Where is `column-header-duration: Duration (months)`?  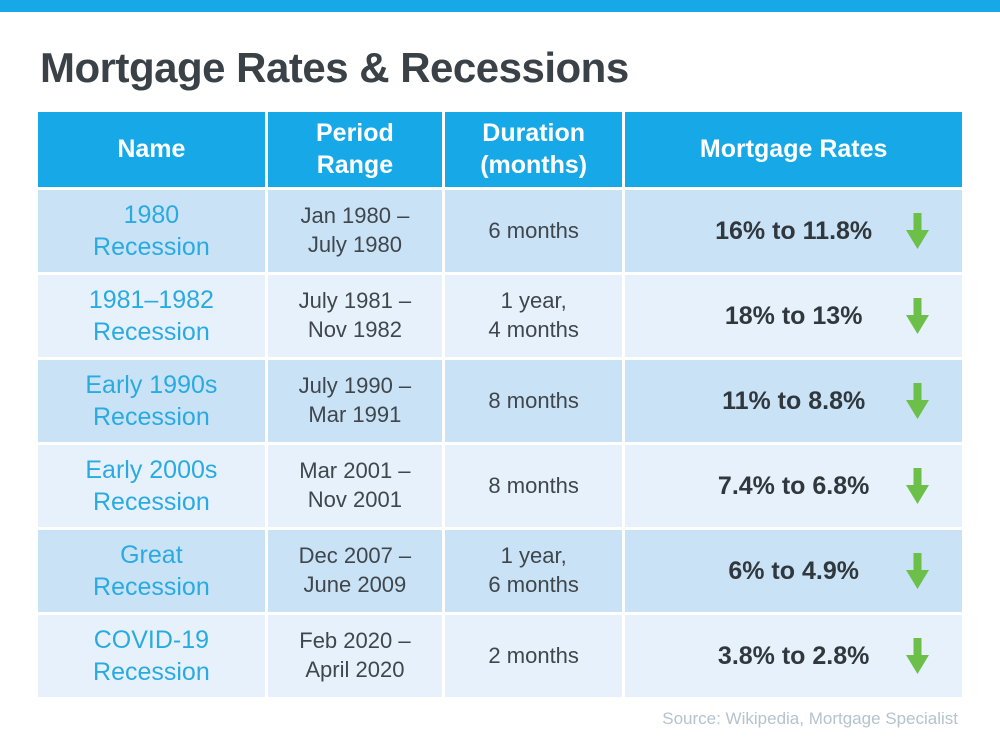
column-header-duration: Duration (months) is located at coordinates (534, 149).